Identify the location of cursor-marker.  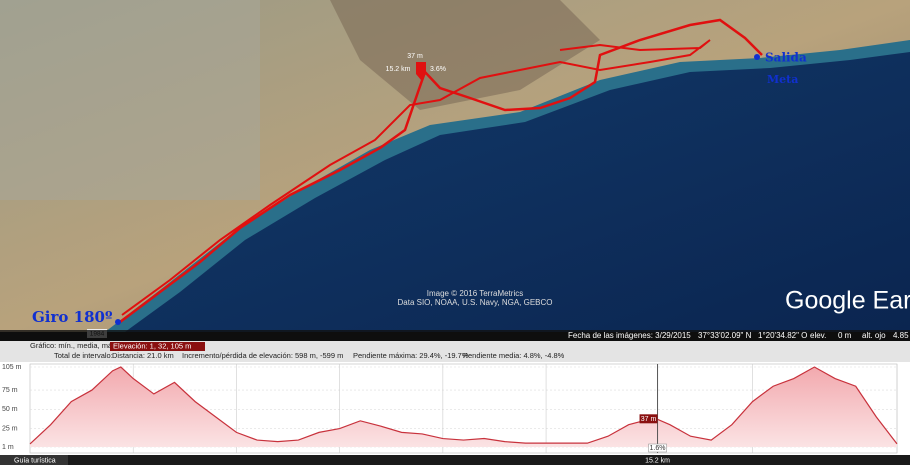
(421, 71).